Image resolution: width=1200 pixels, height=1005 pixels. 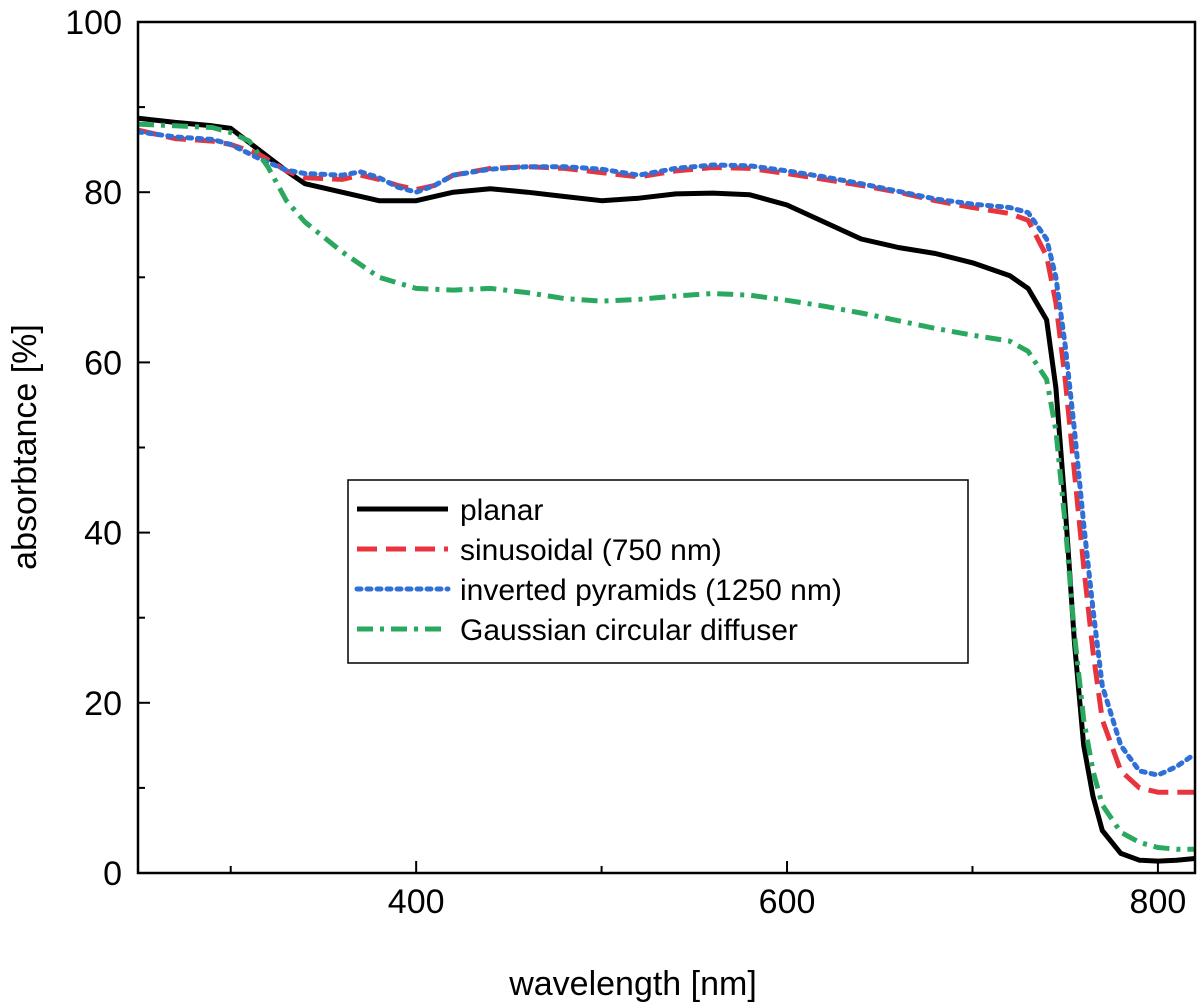 What do you see at coordinates (107, 448) in the screenshot?
I see `y-axis: 0 20 40 60 80 100` at bounding box center [107, 448].